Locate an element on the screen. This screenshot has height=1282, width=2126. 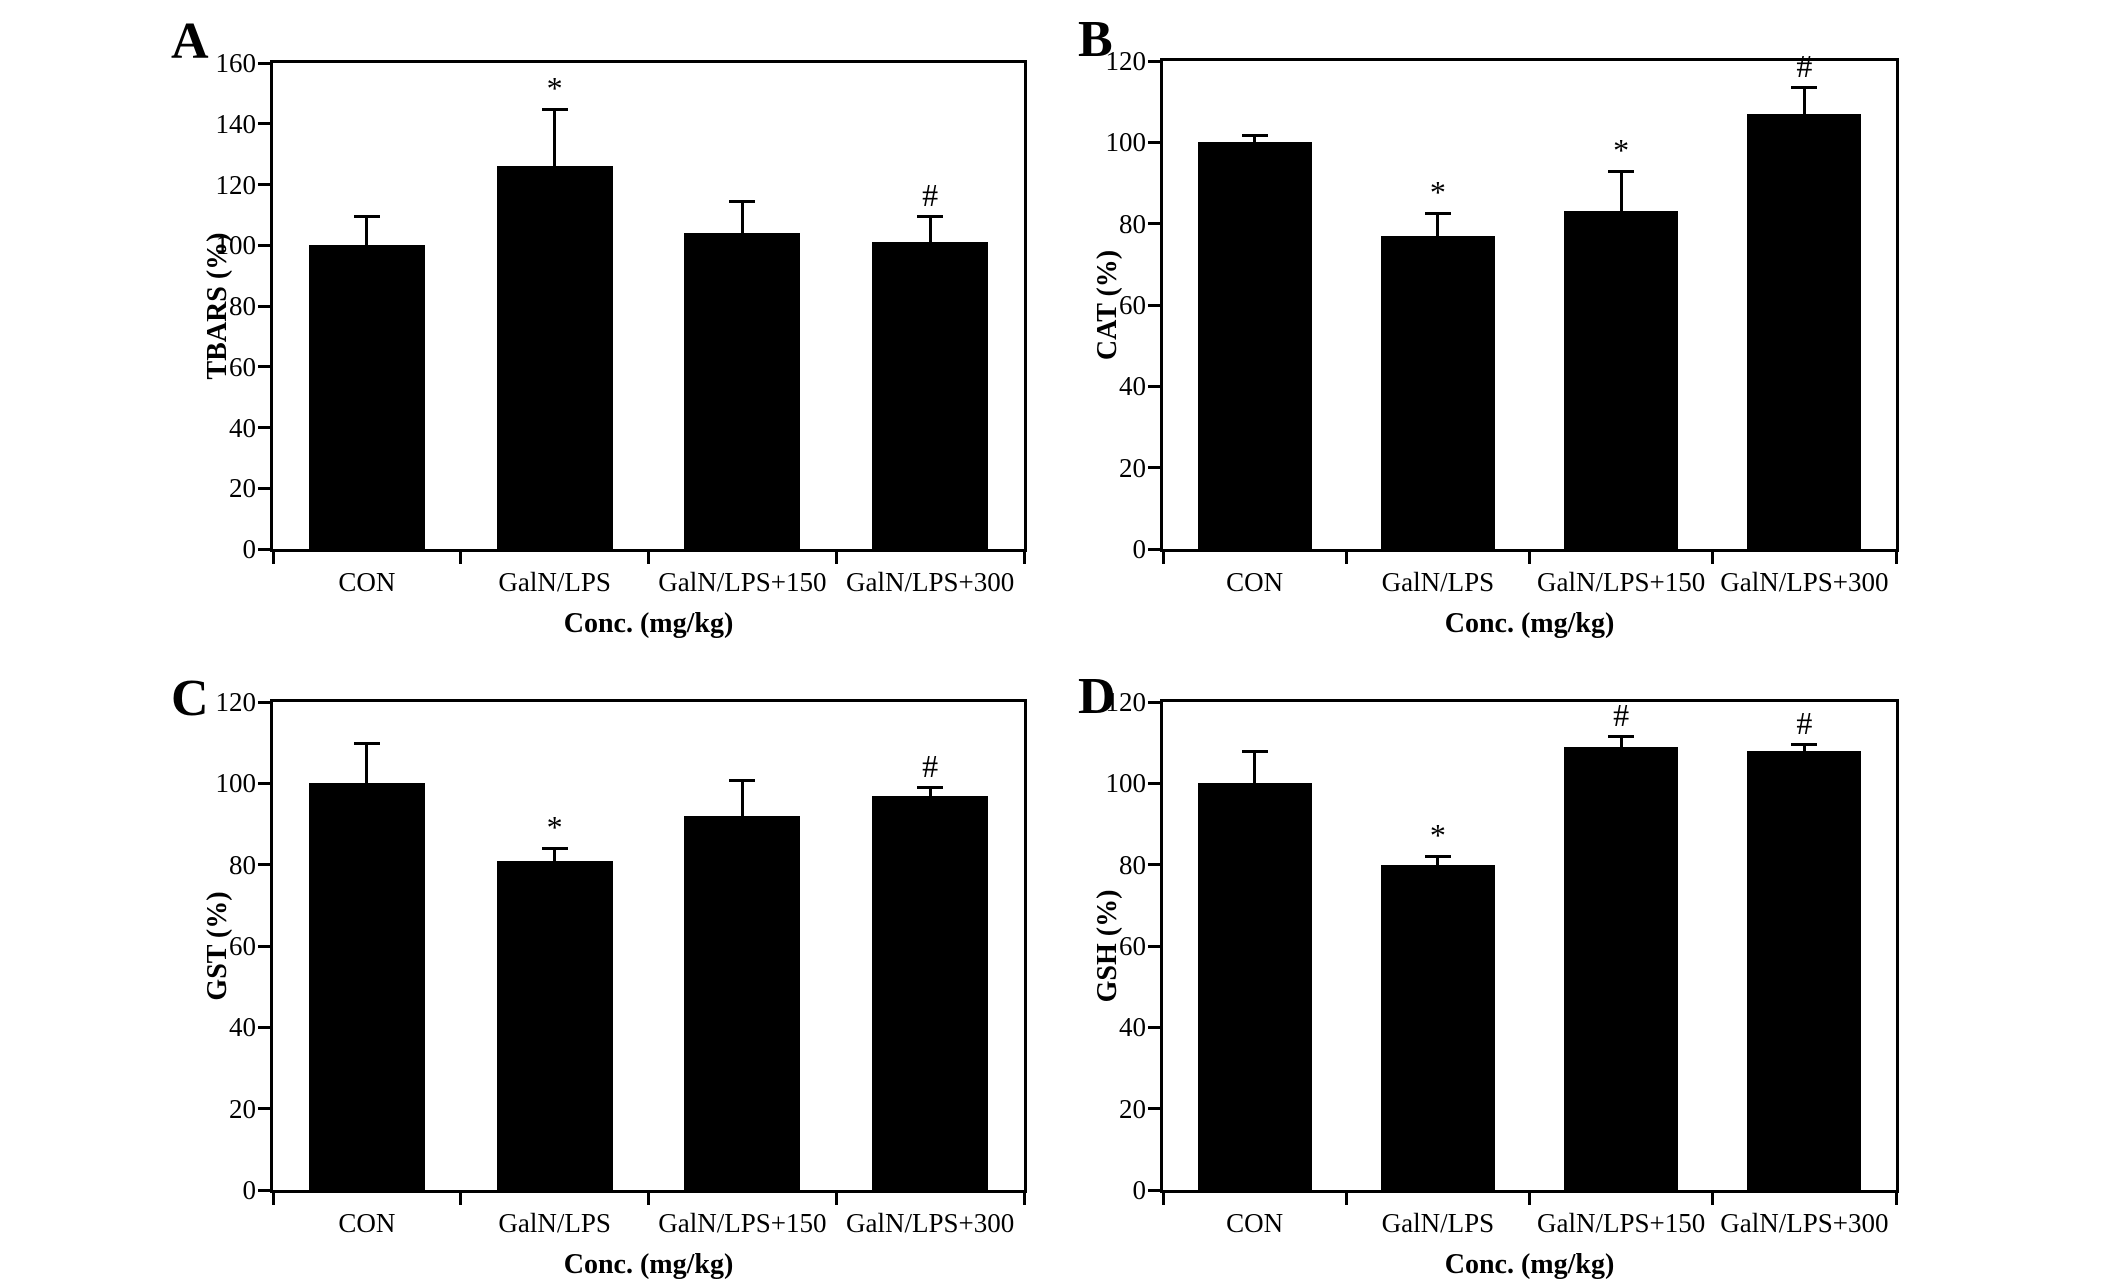
panel-letter: D is located at coordinates (1097, 696).